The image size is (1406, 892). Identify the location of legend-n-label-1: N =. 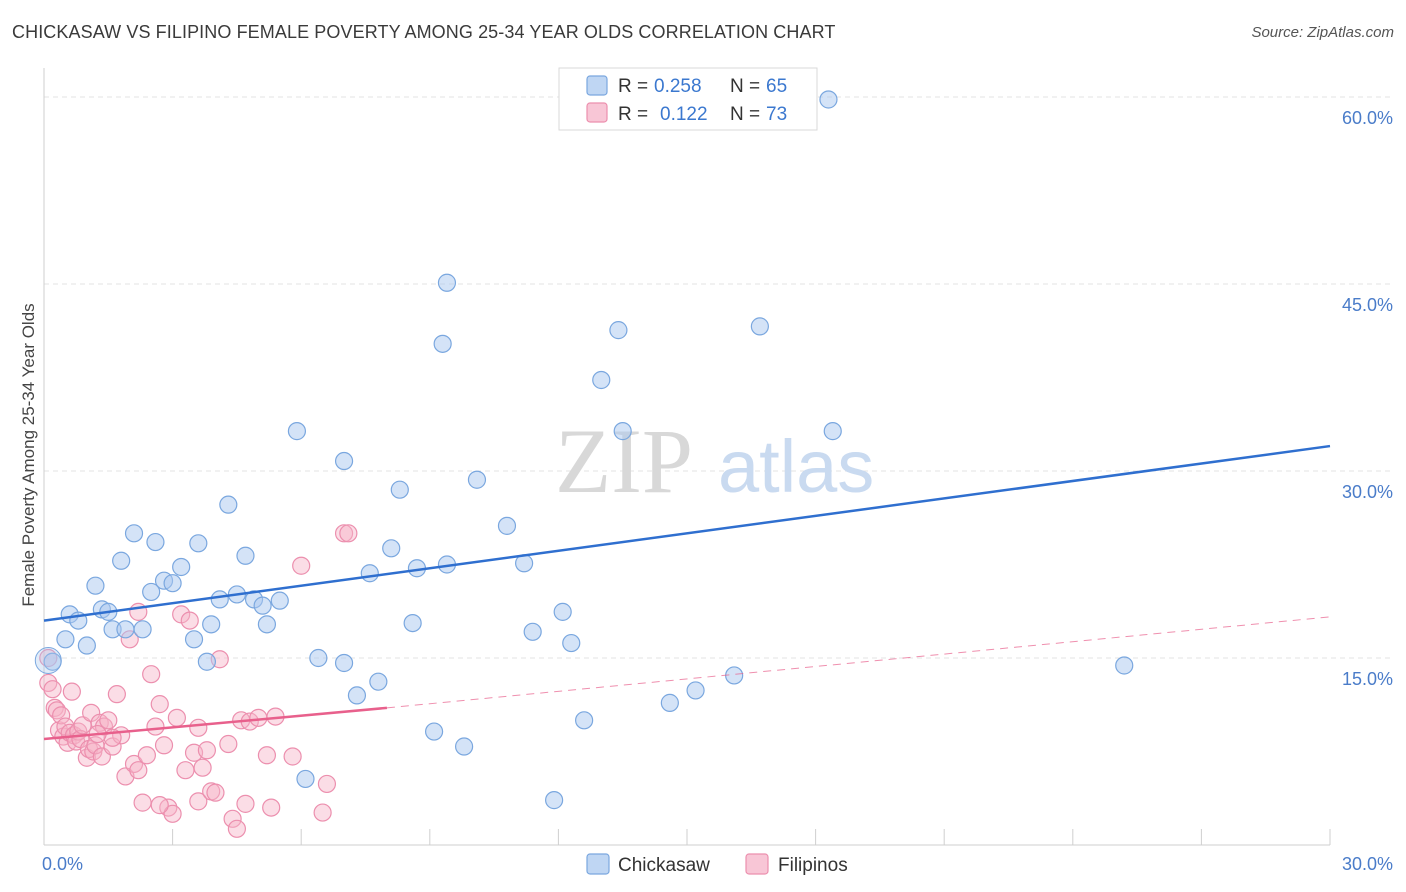
(745, 86).